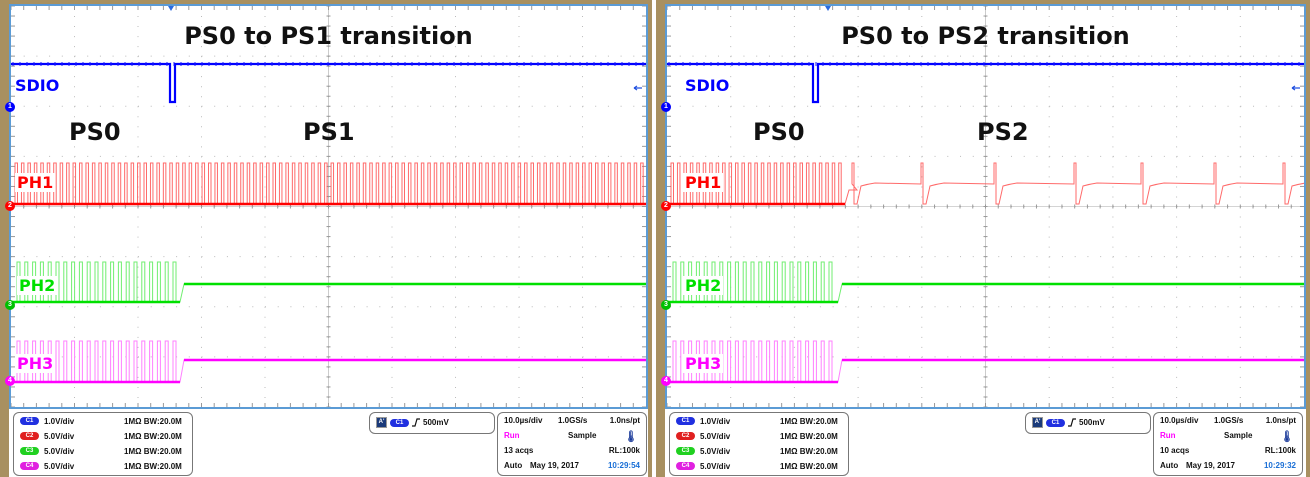  I want to click on panel-gap, so click(654, 238).